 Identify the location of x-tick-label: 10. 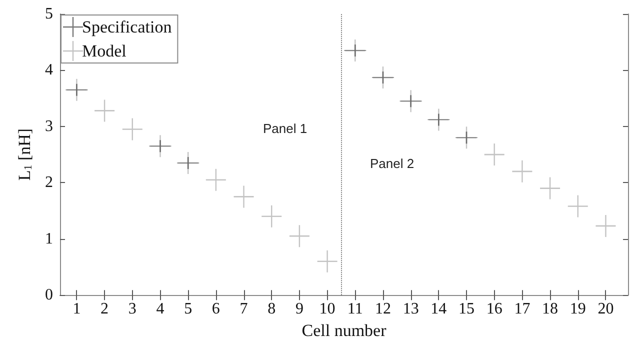
(327, 309).